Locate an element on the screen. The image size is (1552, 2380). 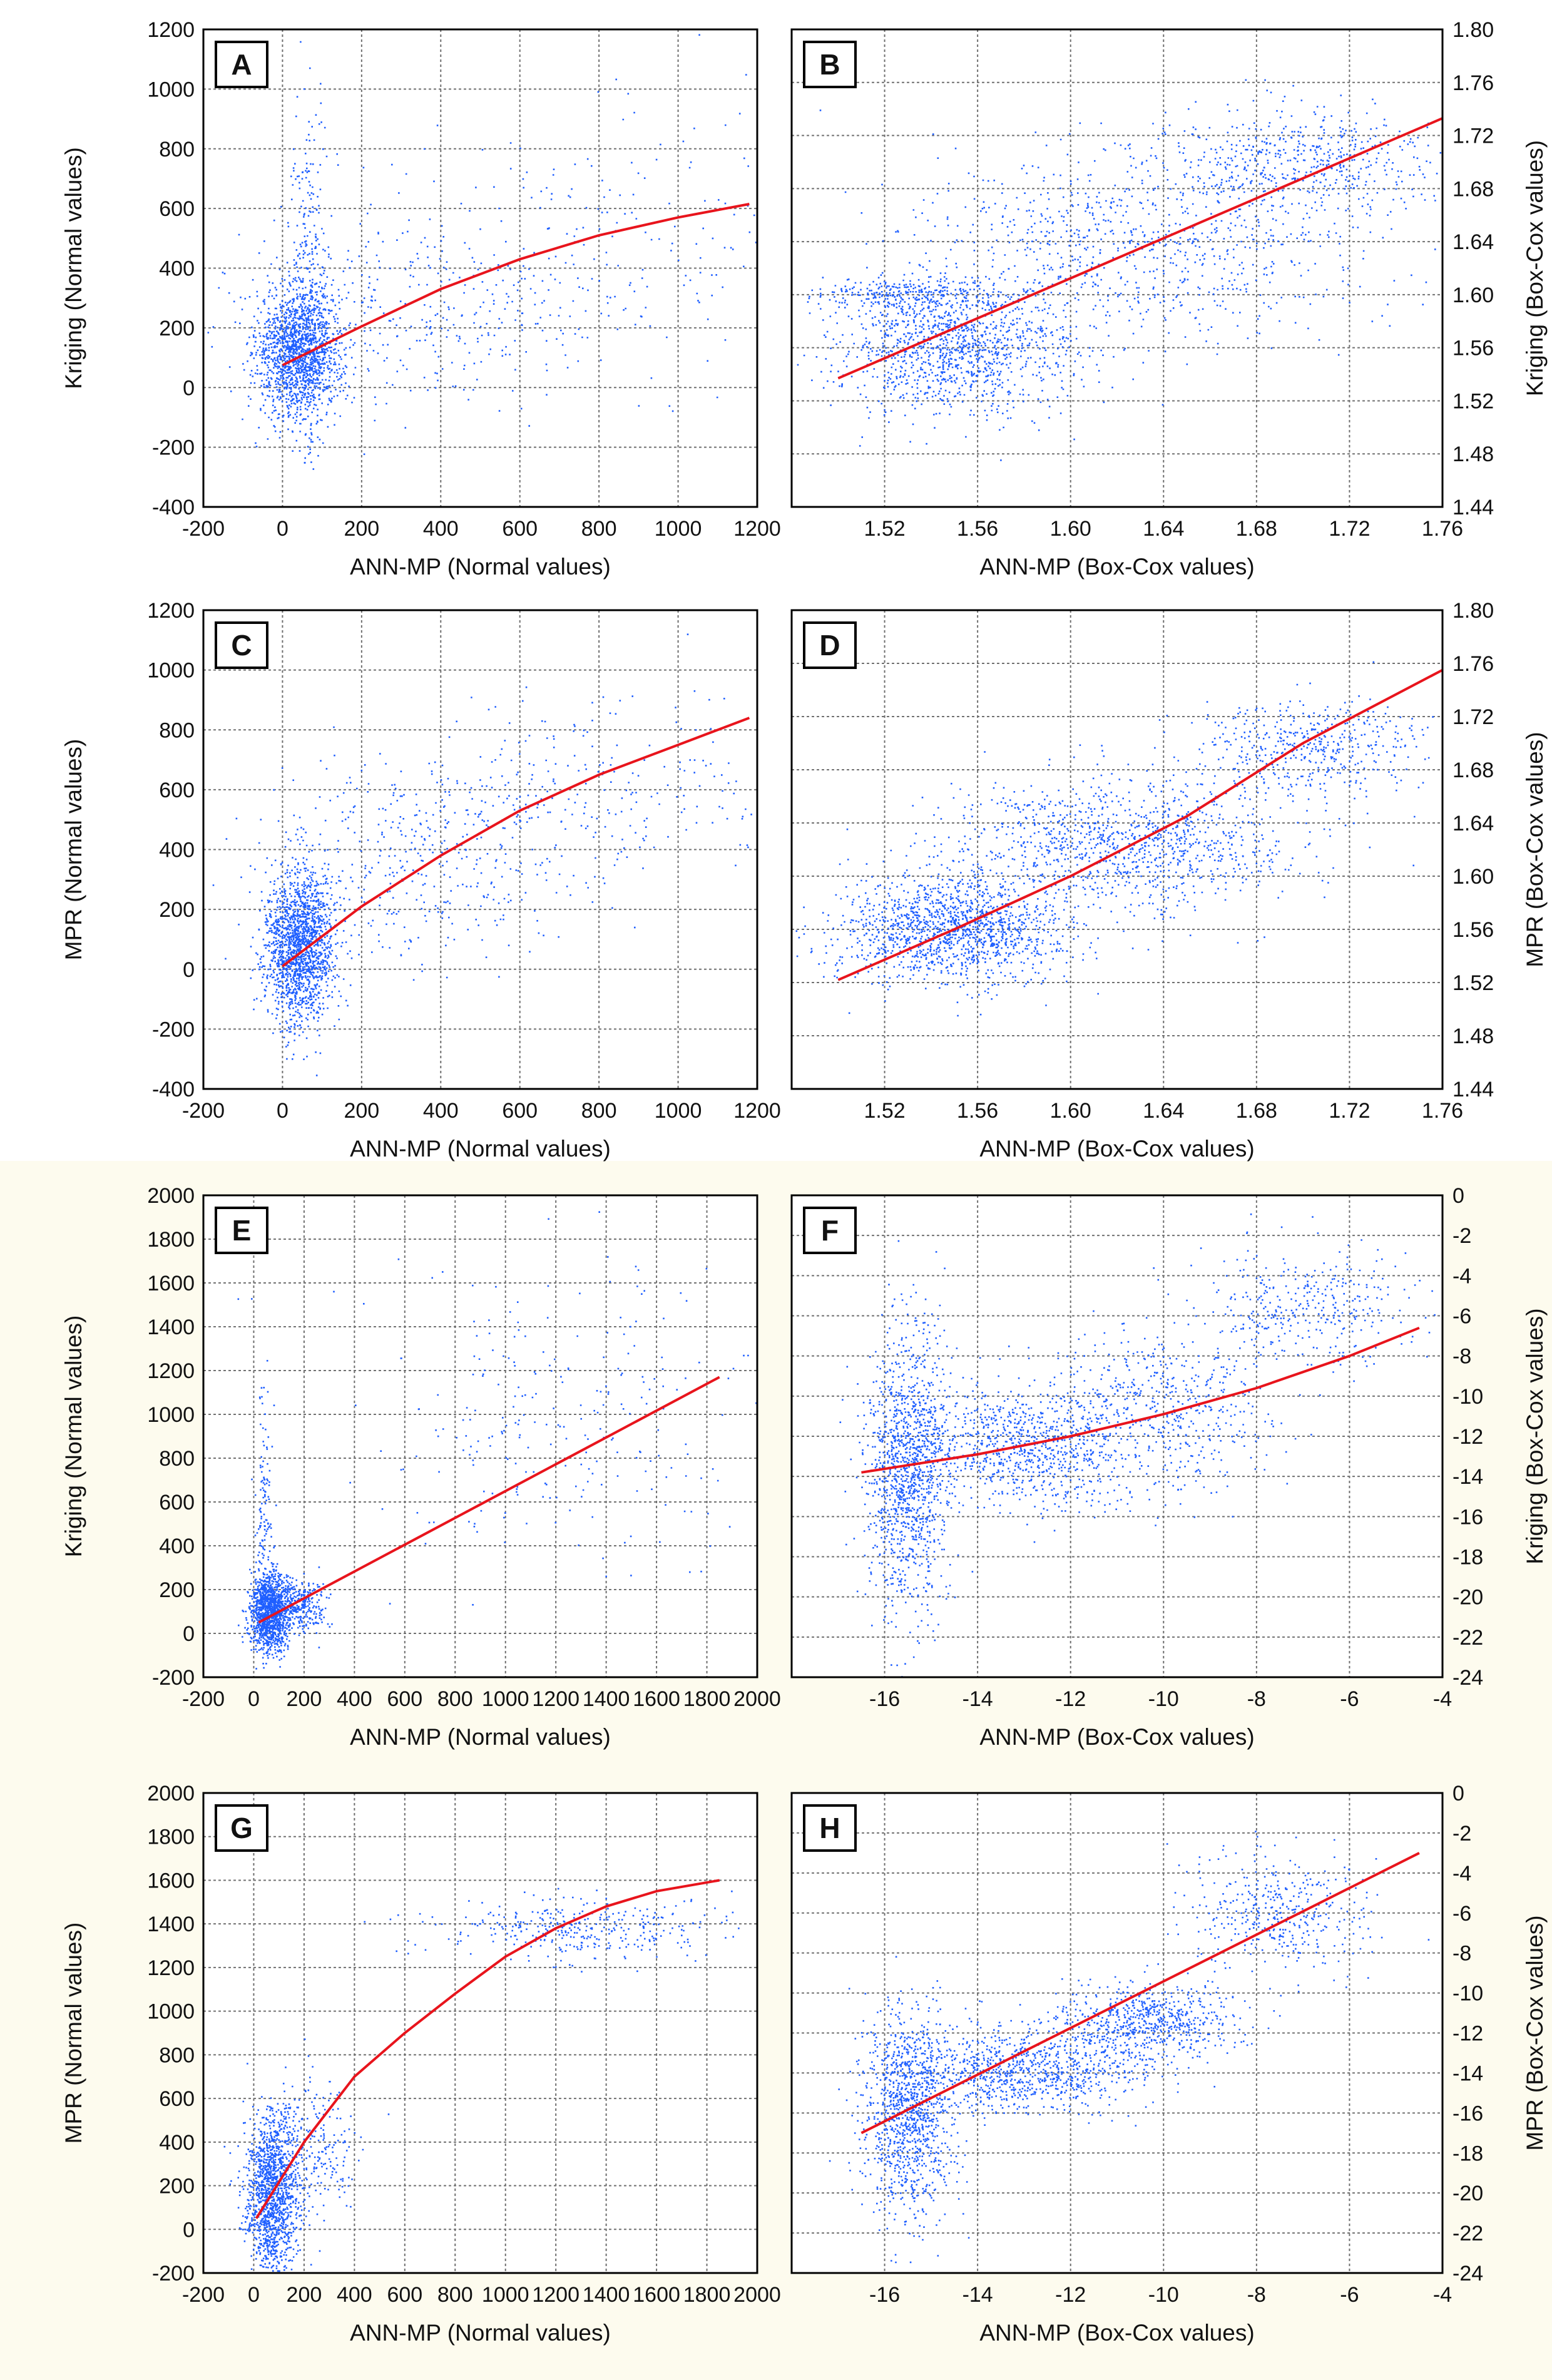
y-tick-label: 1.68 is located at coordinates (1473, 189).